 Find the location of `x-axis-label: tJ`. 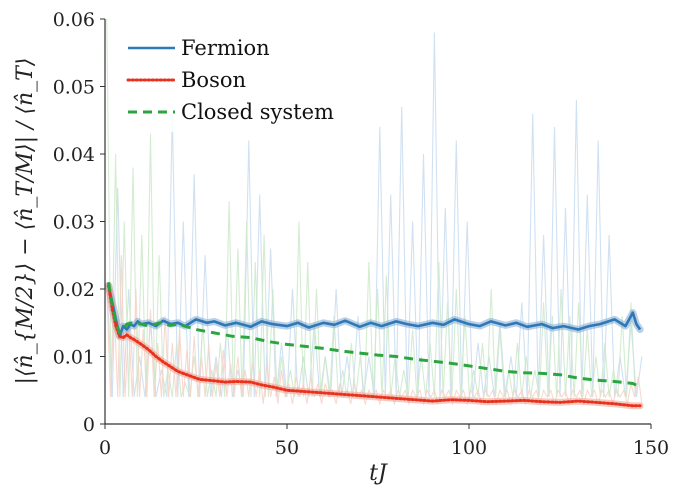

x-axis-label: tJ is located at coordinates (378, 473).